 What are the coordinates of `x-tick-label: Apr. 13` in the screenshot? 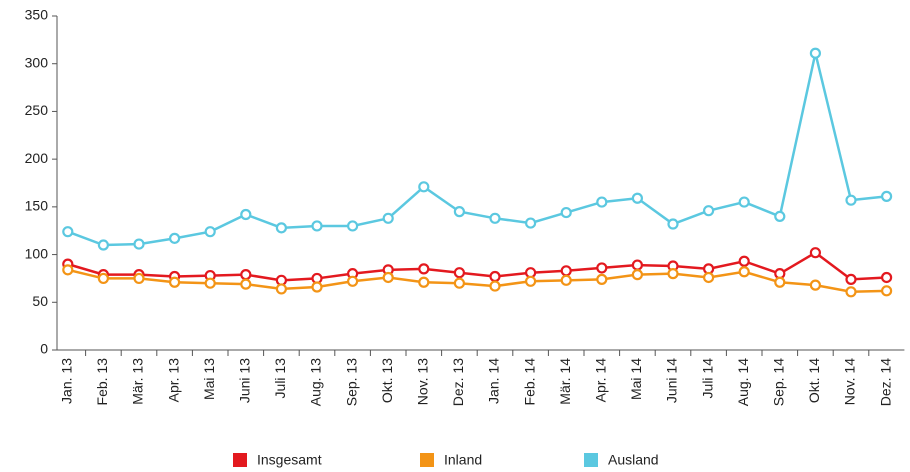 It's located at (173, 380).